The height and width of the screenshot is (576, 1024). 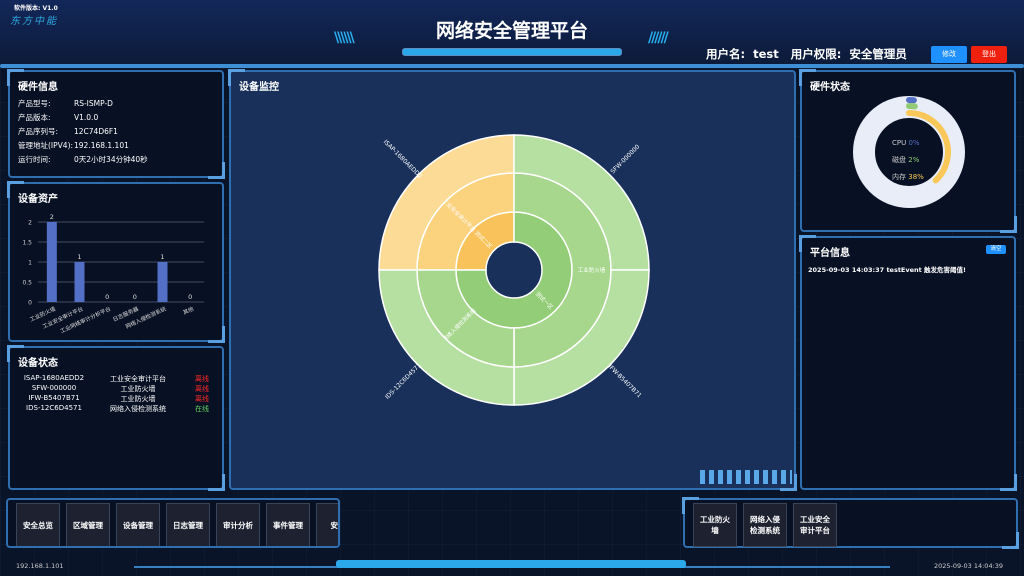 I want to click on sunburst-label: ISAP-1680AEDD2, so click(x=403, y=160).